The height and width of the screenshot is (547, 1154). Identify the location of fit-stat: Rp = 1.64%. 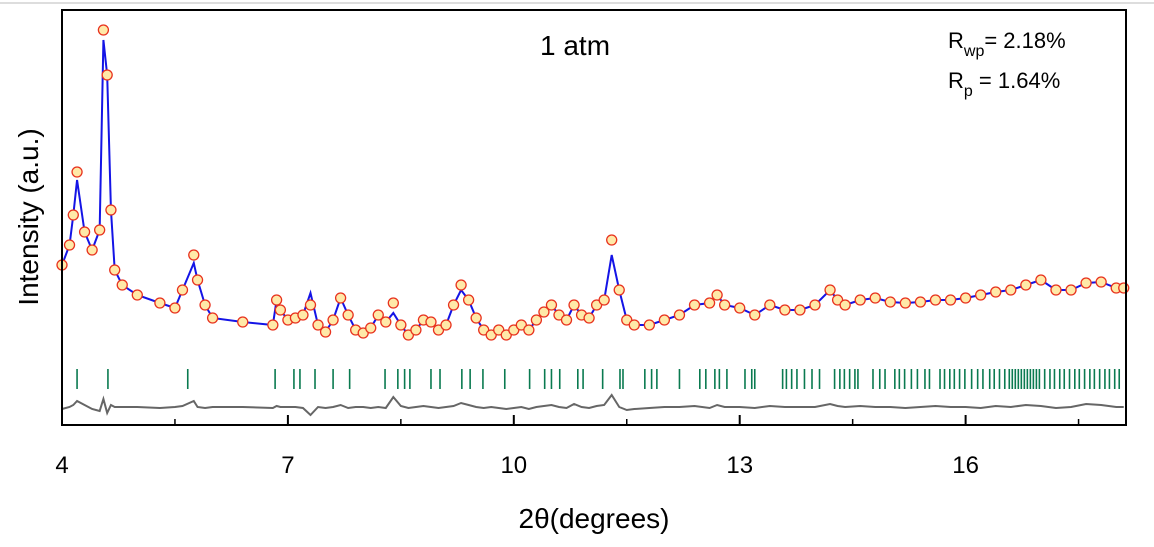
(1004, 84).